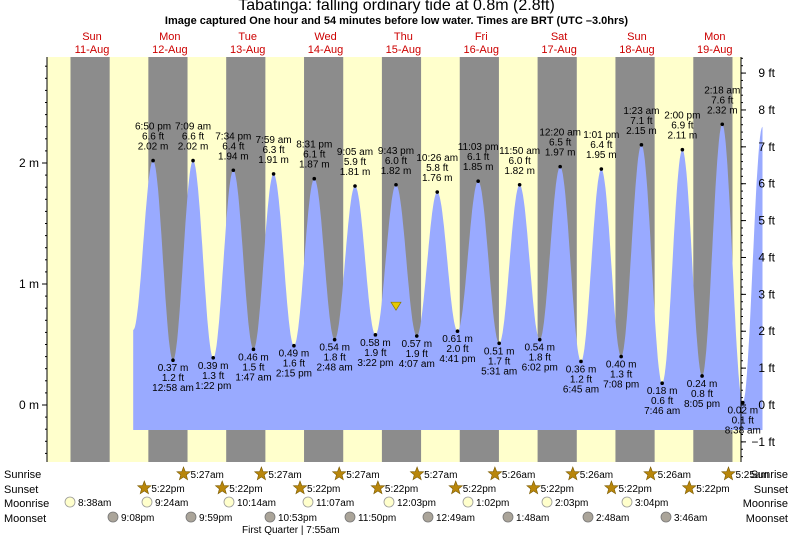 This screenshot has width=793, height=537. What do you see at coordinates (396, 171) in the screenshot?
I see `high-tide-label: 1.82 m` at bounding box center [396, 171].